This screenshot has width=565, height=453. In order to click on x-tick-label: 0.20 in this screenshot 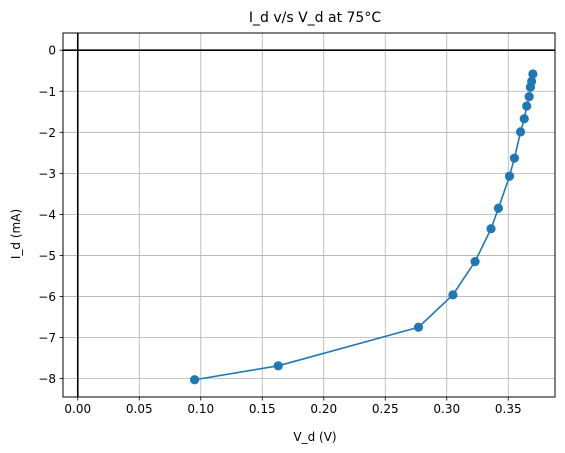, I will do `click(323, 409)`.